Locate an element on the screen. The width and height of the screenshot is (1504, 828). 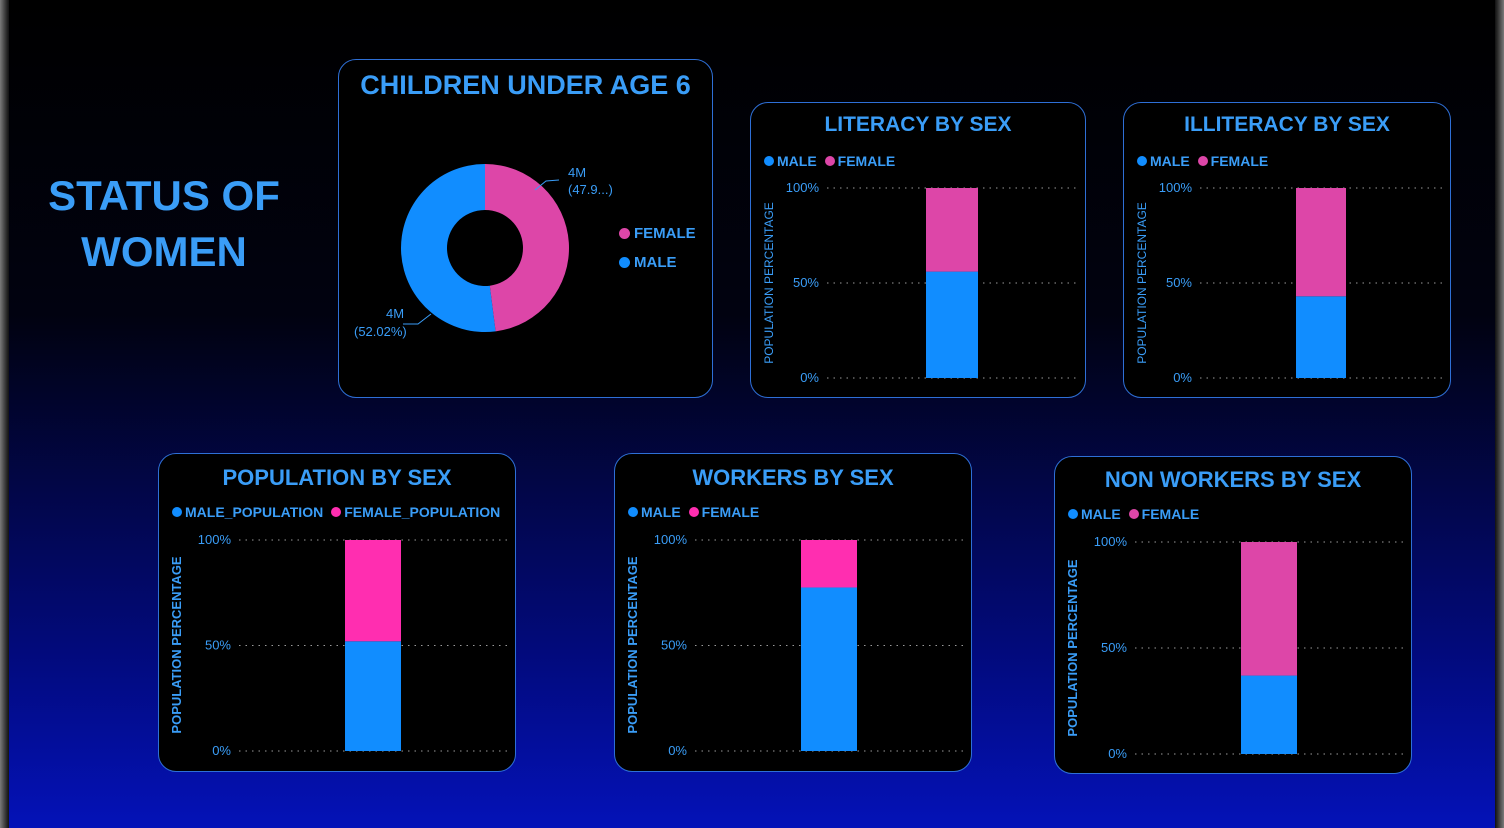
card-title: POPULATION BY SEX is located at coordinates (337, 477).